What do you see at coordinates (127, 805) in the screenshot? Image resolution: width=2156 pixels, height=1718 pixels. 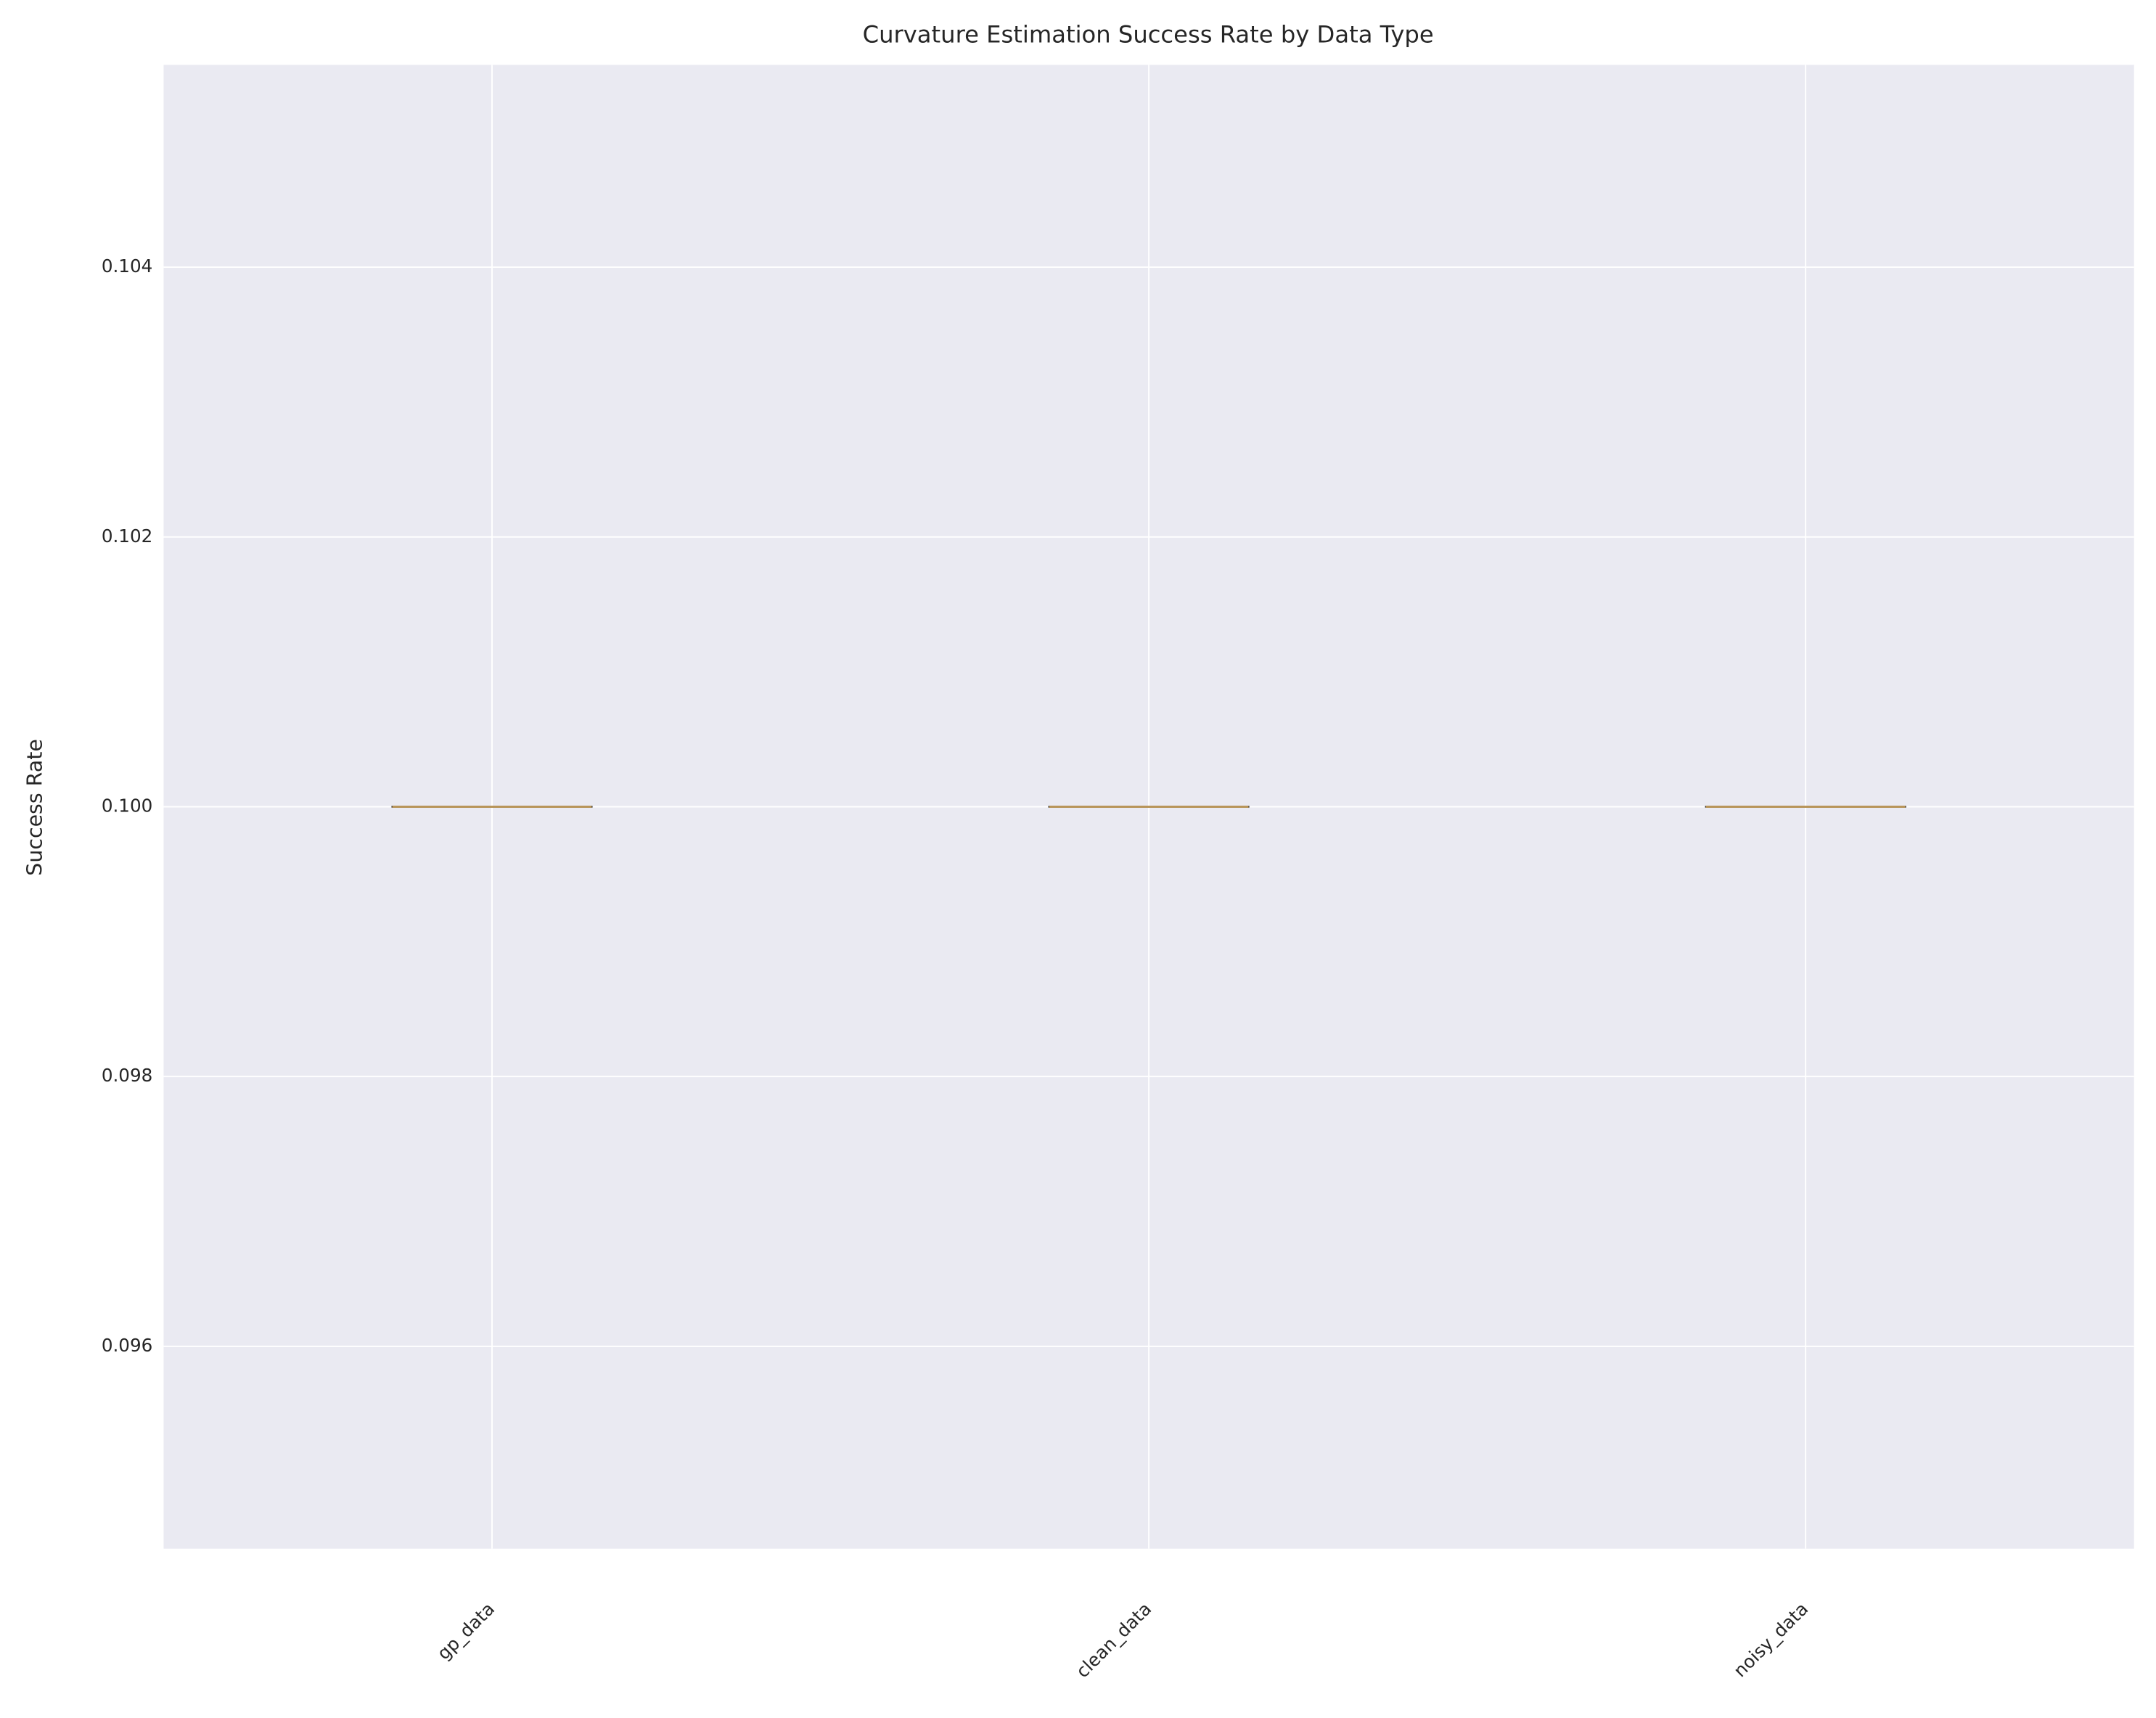 I see `y-tick-label: 0.100` at bounding box center [127, 805].